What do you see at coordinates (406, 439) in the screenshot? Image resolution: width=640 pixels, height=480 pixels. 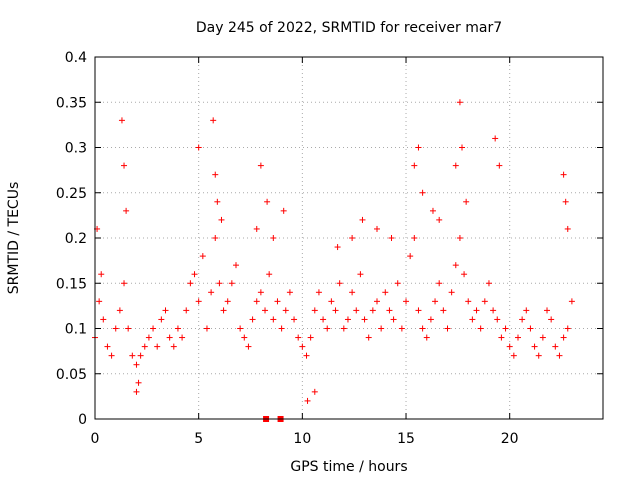 I see `x-tick-label: 15` at bounding box center [406, 439].